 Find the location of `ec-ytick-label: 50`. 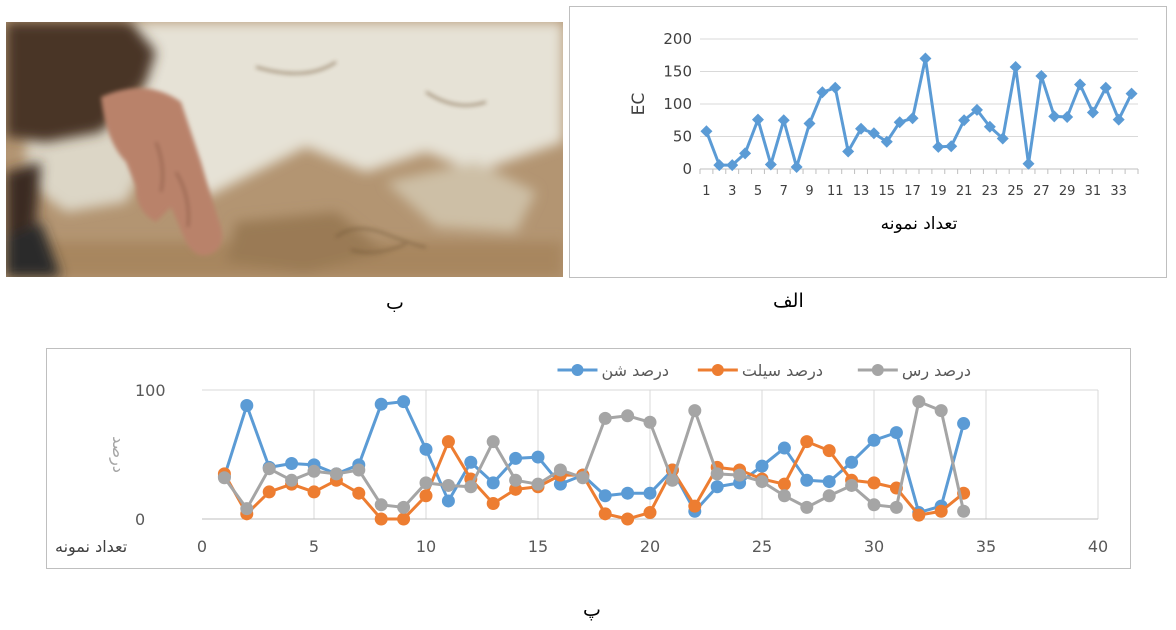

ec-ytick-label: 50 is located at coordinates (682, 137).